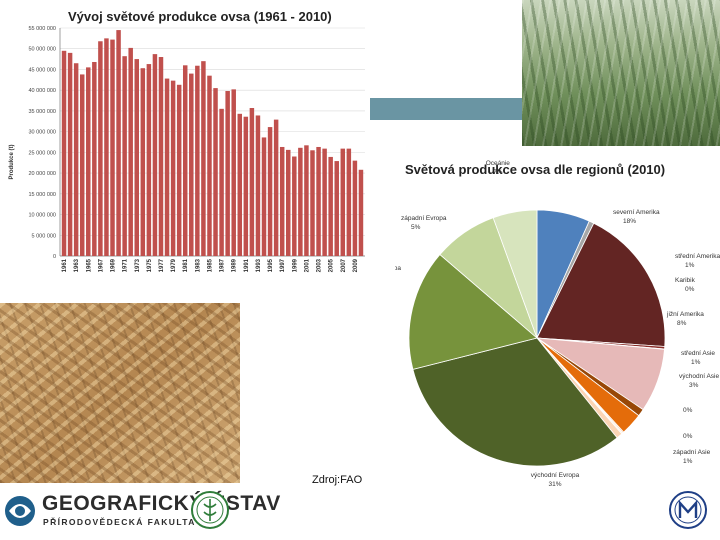 The height and width of the screenshot is (540, 720). What do you see at coordinates (215, 172) in the screenshot?
I see `bar-1986` at bounding box center [215, 172].